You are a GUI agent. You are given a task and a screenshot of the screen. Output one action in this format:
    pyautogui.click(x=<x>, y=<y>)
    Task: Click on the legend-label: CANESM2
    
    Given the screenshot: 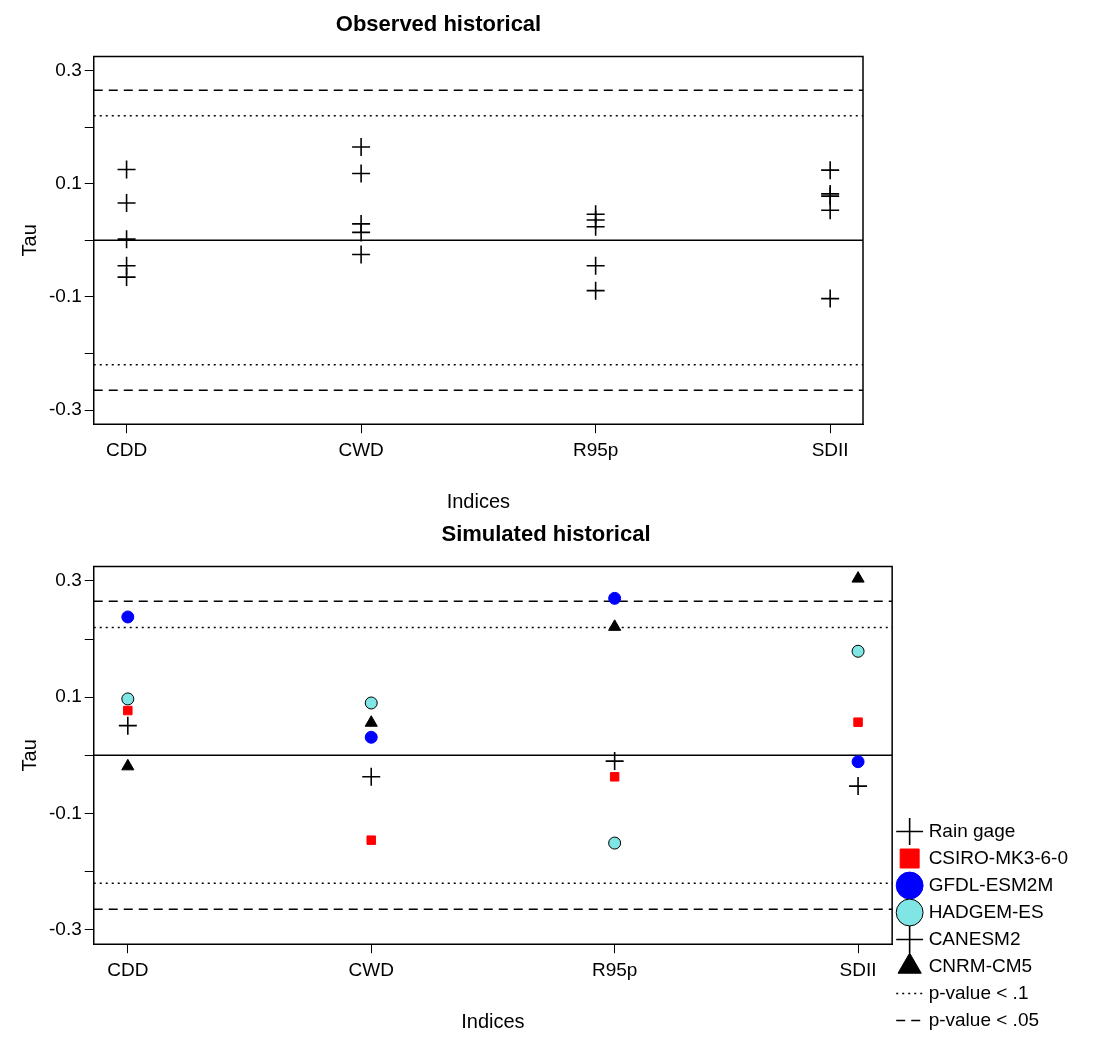 What is the action you would take?
    pyautogui.click(x=974, y=938)
    